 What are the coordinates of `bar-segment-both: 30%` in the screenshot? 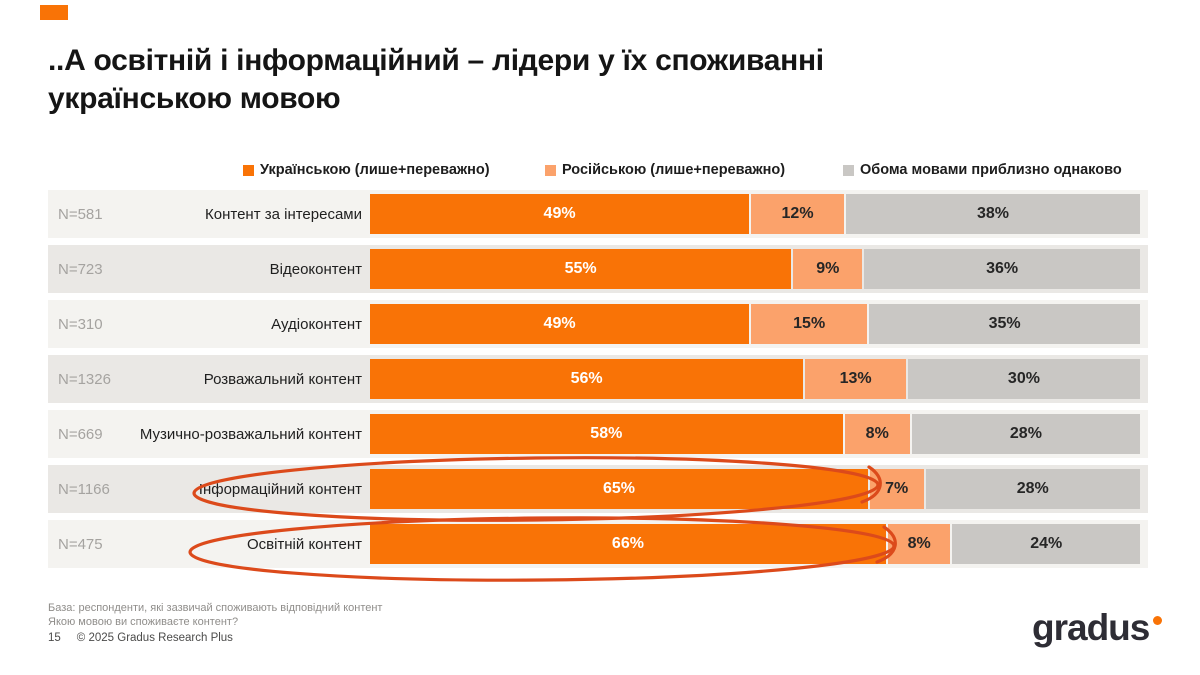 It's located at (1023, 379).